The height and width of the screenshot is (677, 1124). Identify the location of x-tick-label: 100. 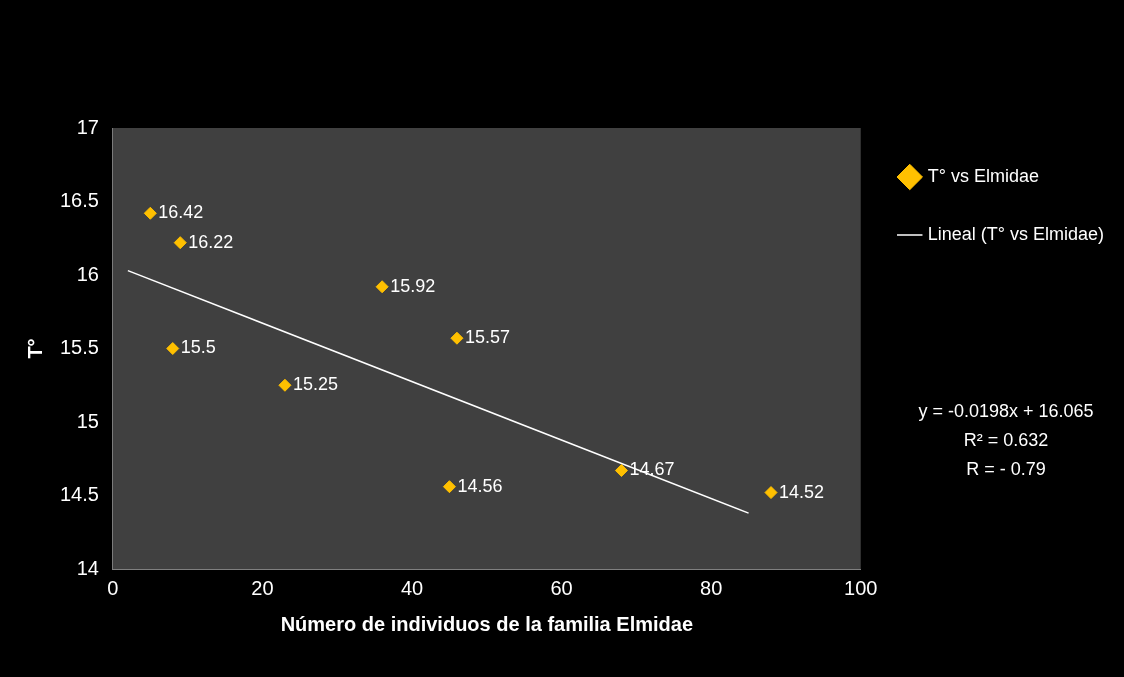
(861, 587).